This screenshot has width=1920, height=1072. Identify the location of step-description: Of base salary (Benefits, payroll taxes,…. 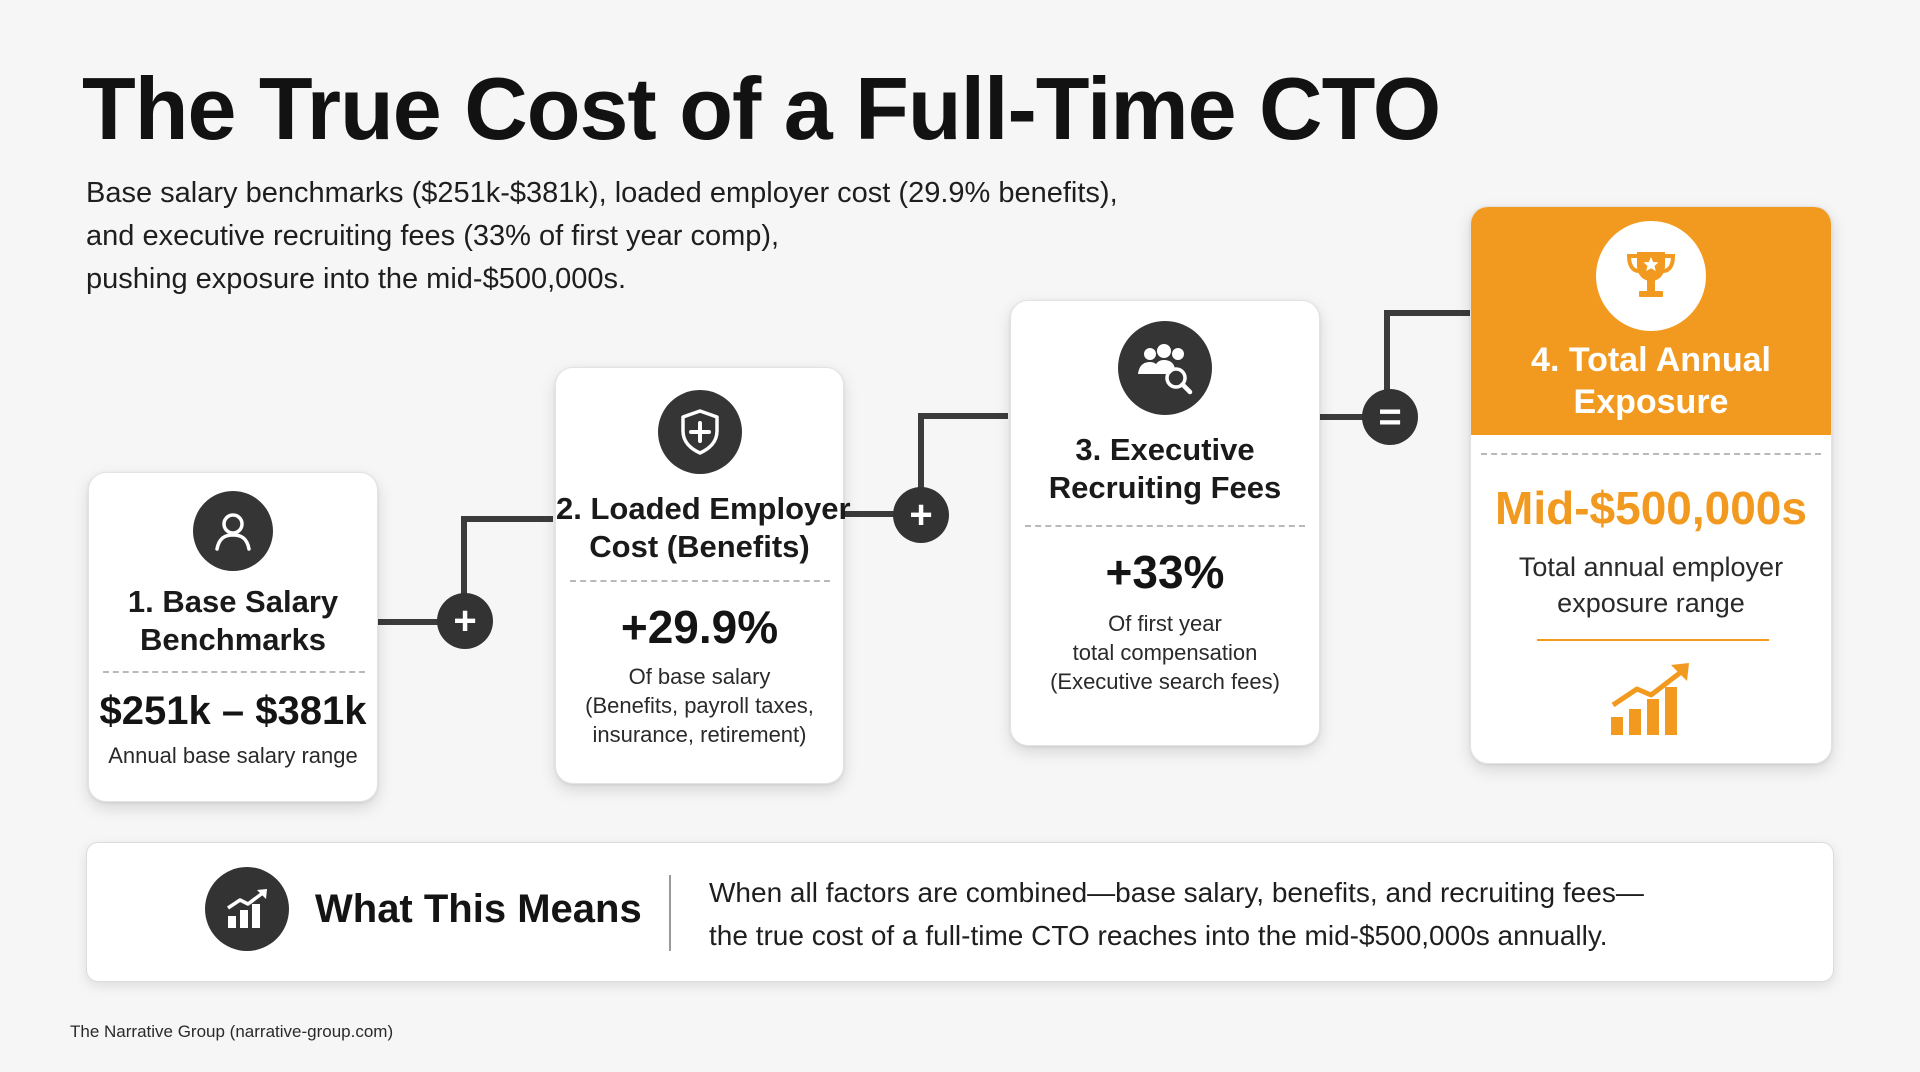
(699, 705).